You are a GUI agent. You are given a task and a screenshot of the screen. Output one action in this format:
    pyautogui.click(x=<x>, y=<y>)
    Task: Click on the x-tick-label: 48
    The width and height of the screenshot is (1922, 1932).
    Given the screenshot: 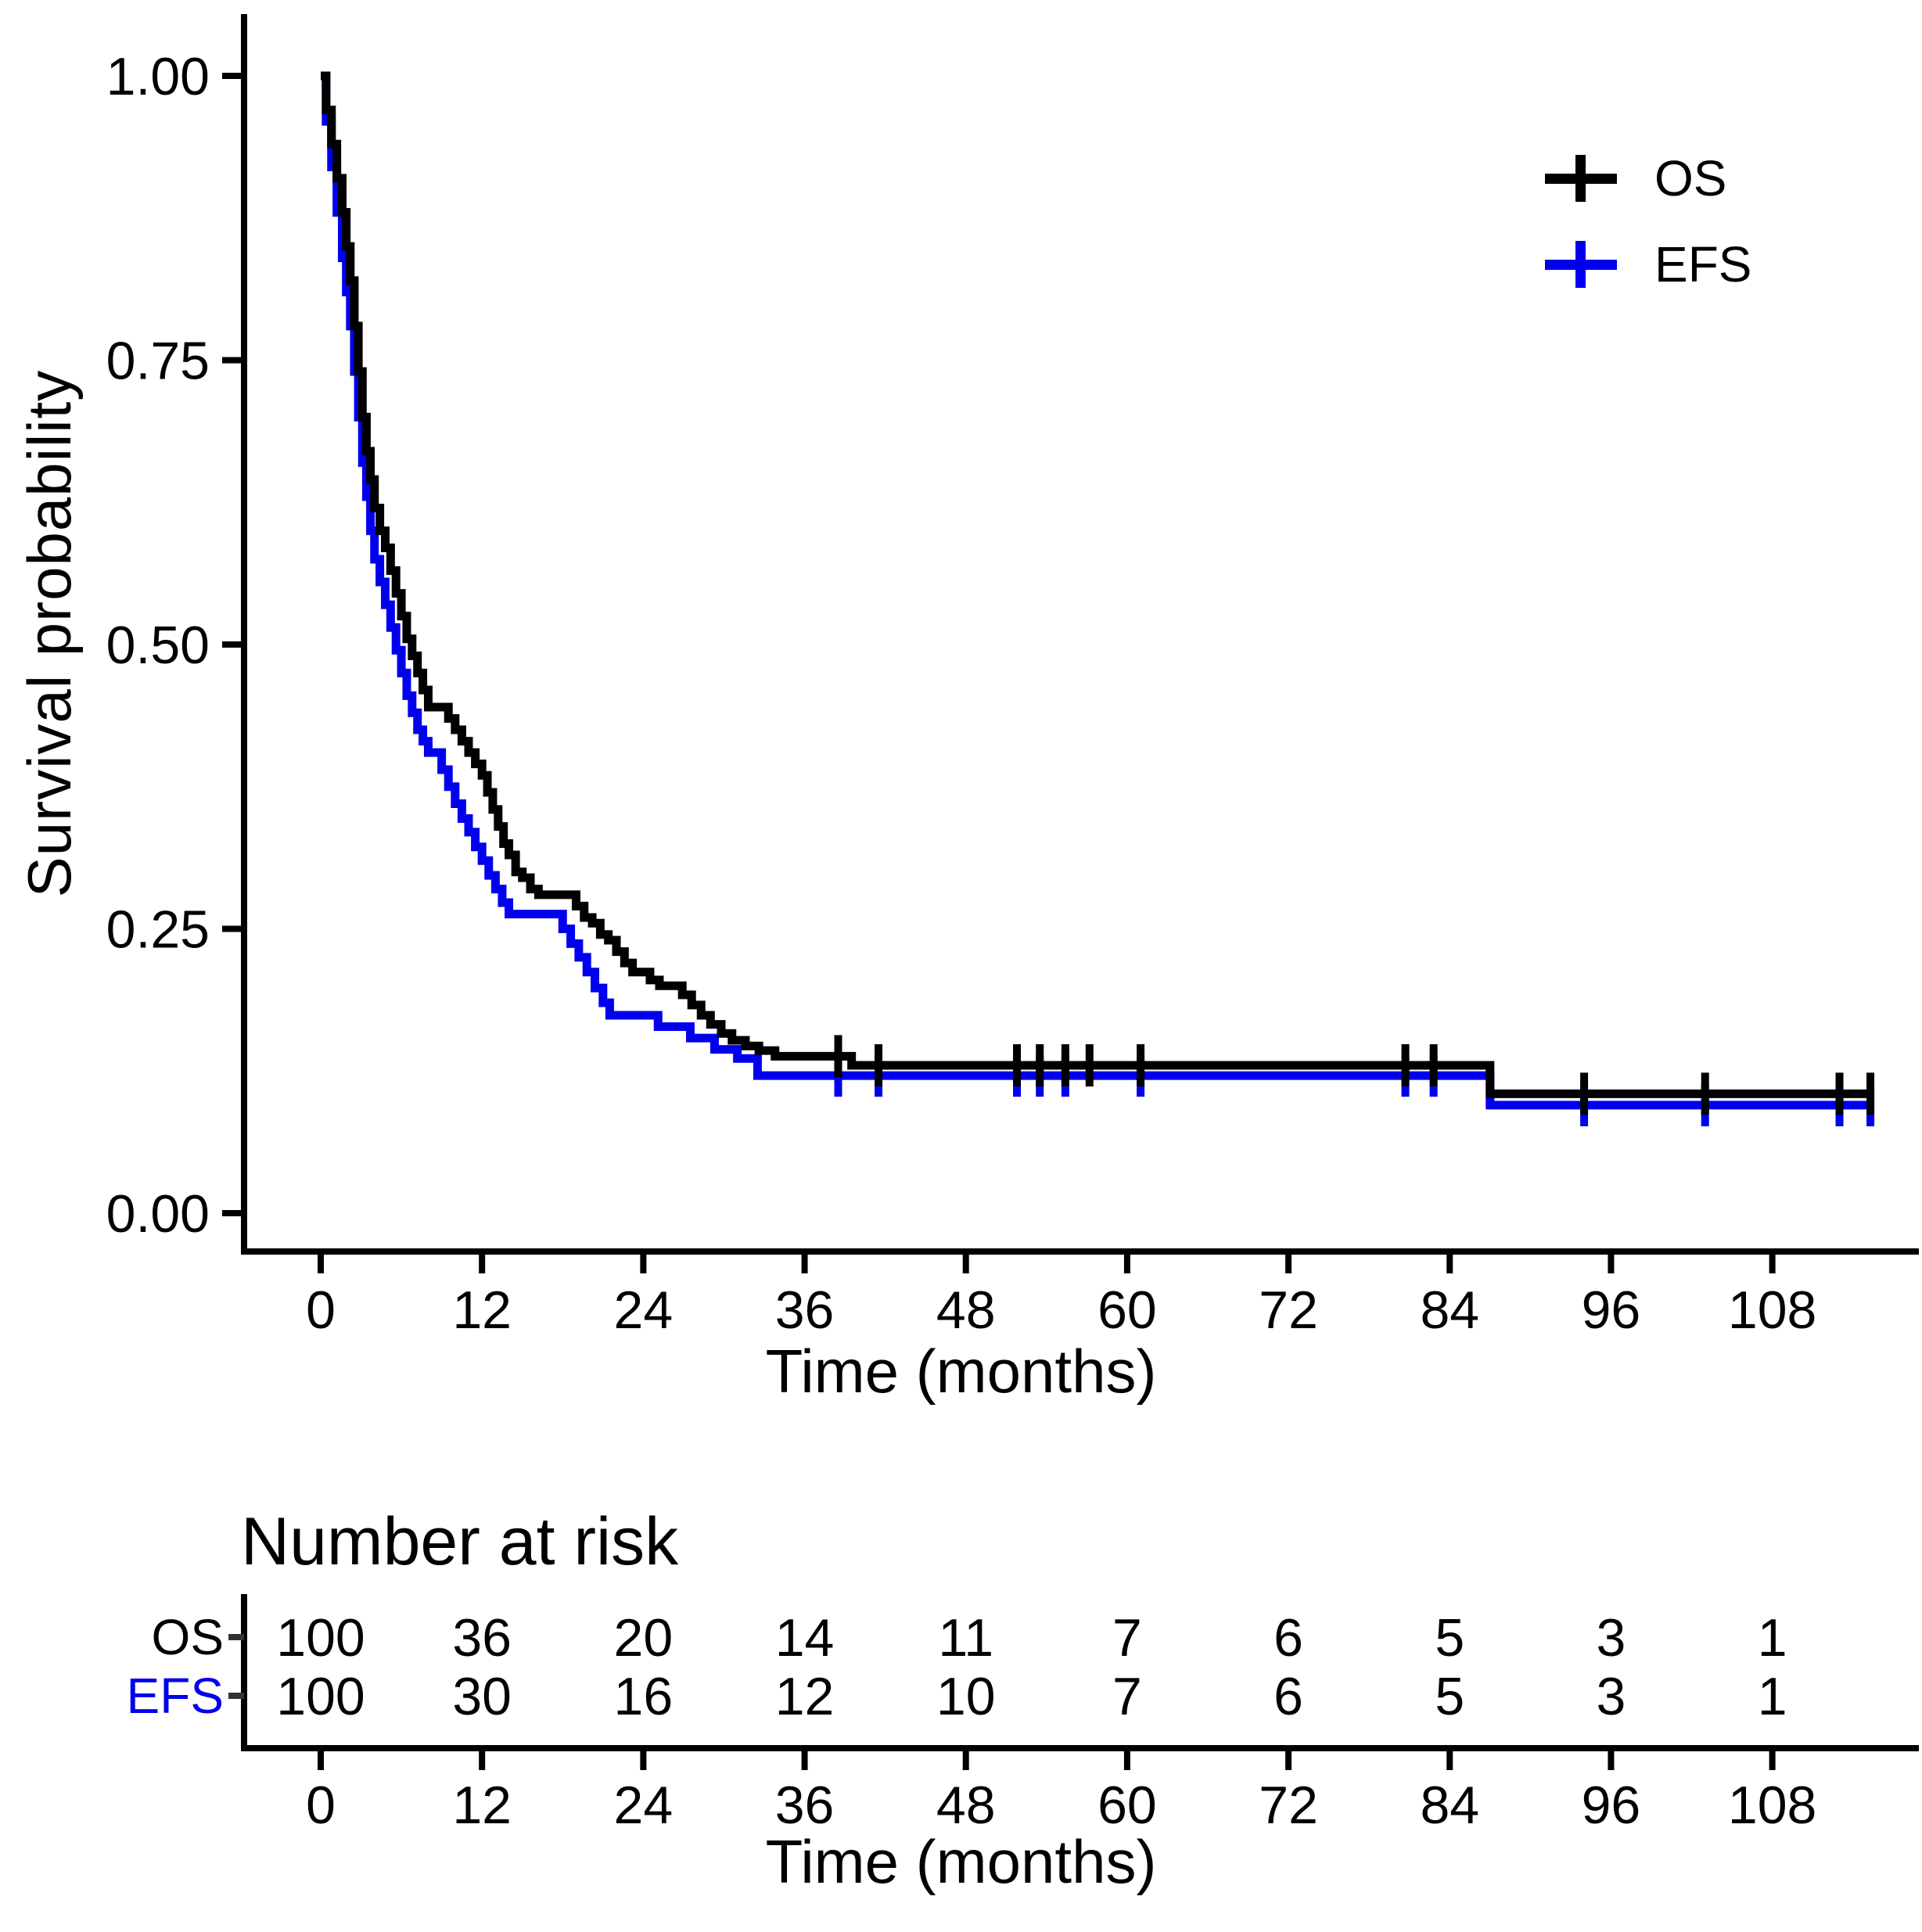 What is the action you would take?
    pyautogui.click(x=966, y=1310)
    